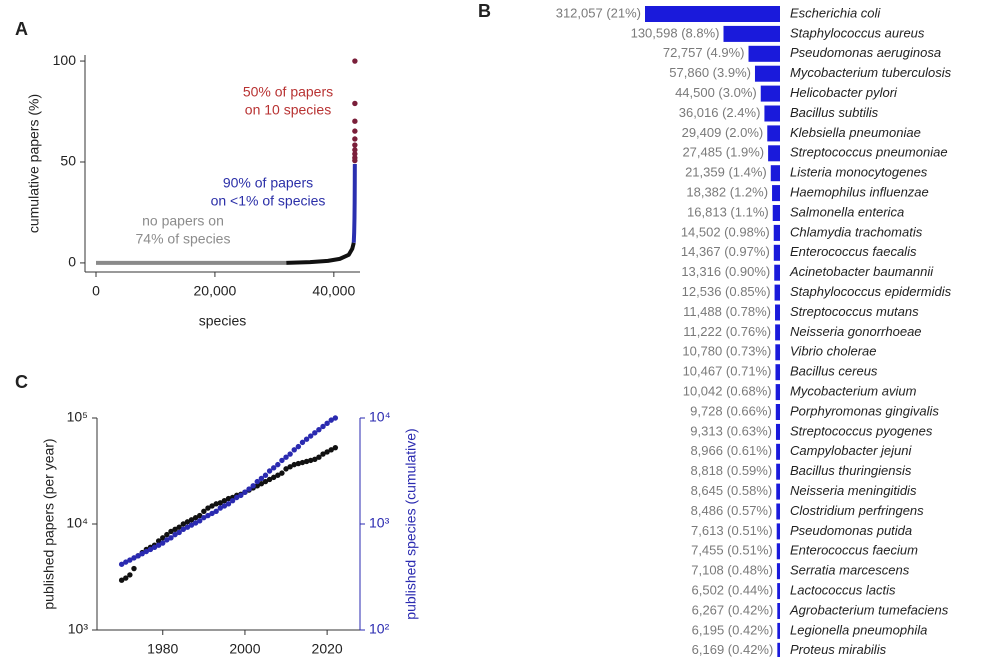  I want to click on bar-value-label: 18,382 (1.2%), so click(727, 192).